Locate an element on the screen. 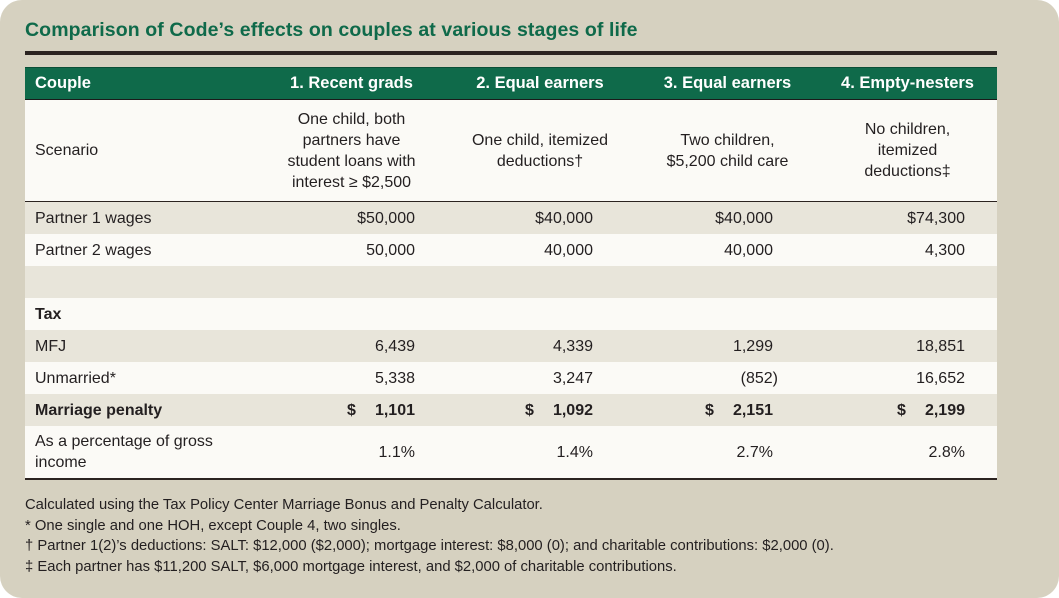  unmarried-couple-2: 3,247 is located at coordinates (572, 378).